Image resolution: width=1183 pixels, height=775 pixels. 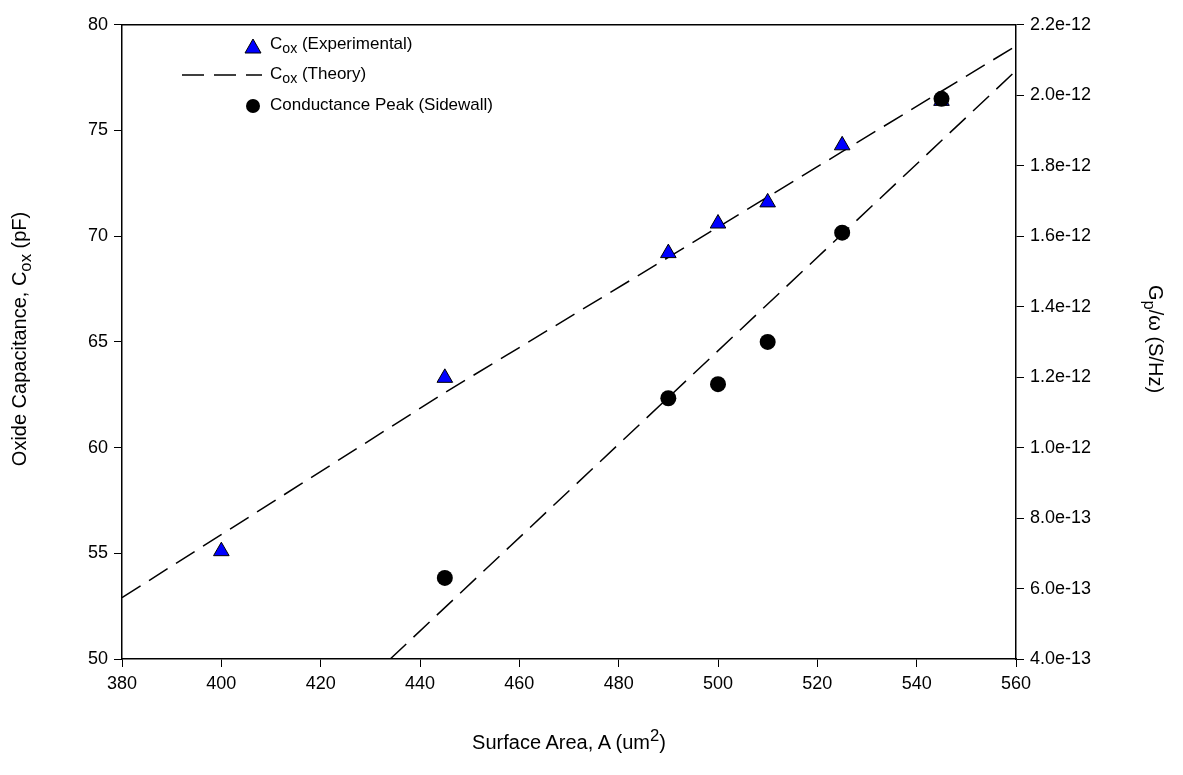 I want to click on y-tick-label: 65, so click(x=97, y=340).